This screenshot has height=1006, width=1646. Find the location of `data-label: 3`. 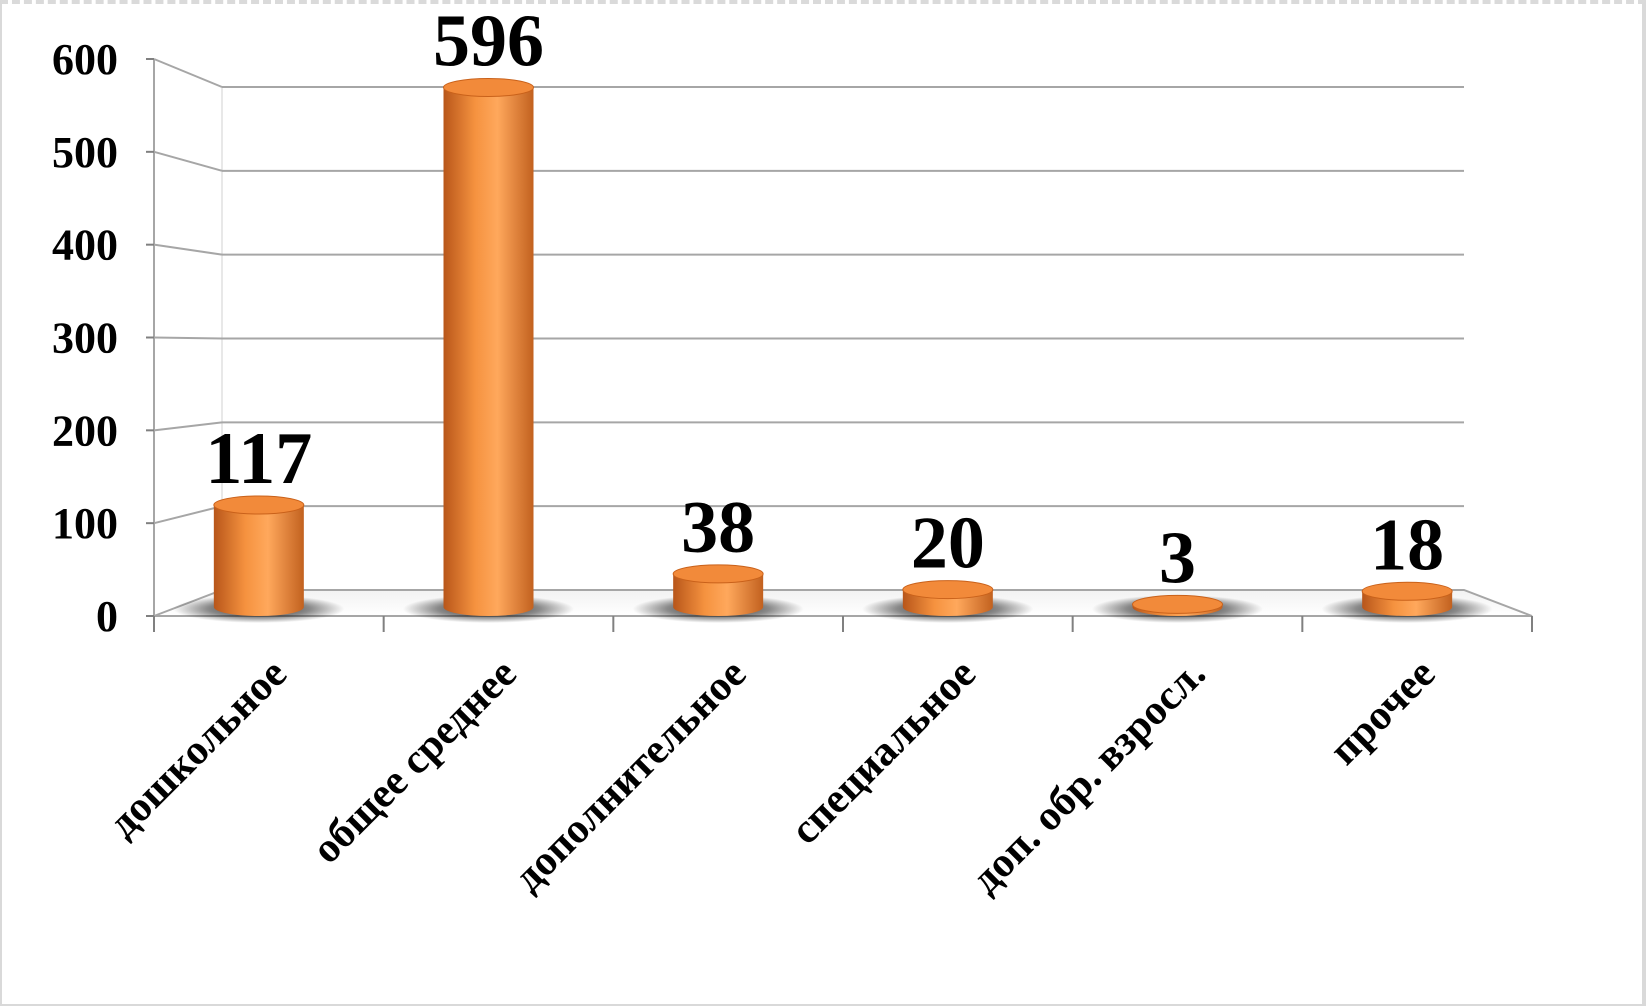

data-label: 3 is located at coordinates (1177, 558).